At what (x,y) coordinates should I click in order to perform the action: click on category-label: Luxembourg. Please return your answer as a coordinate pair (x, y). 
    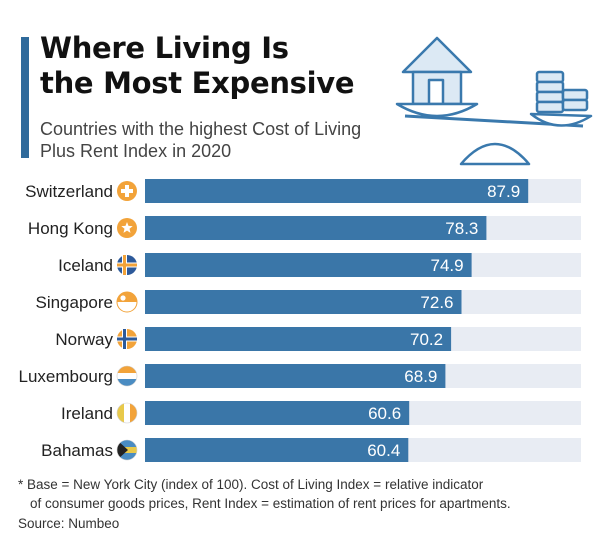
    Looking at the image, I should click on (65, 376).